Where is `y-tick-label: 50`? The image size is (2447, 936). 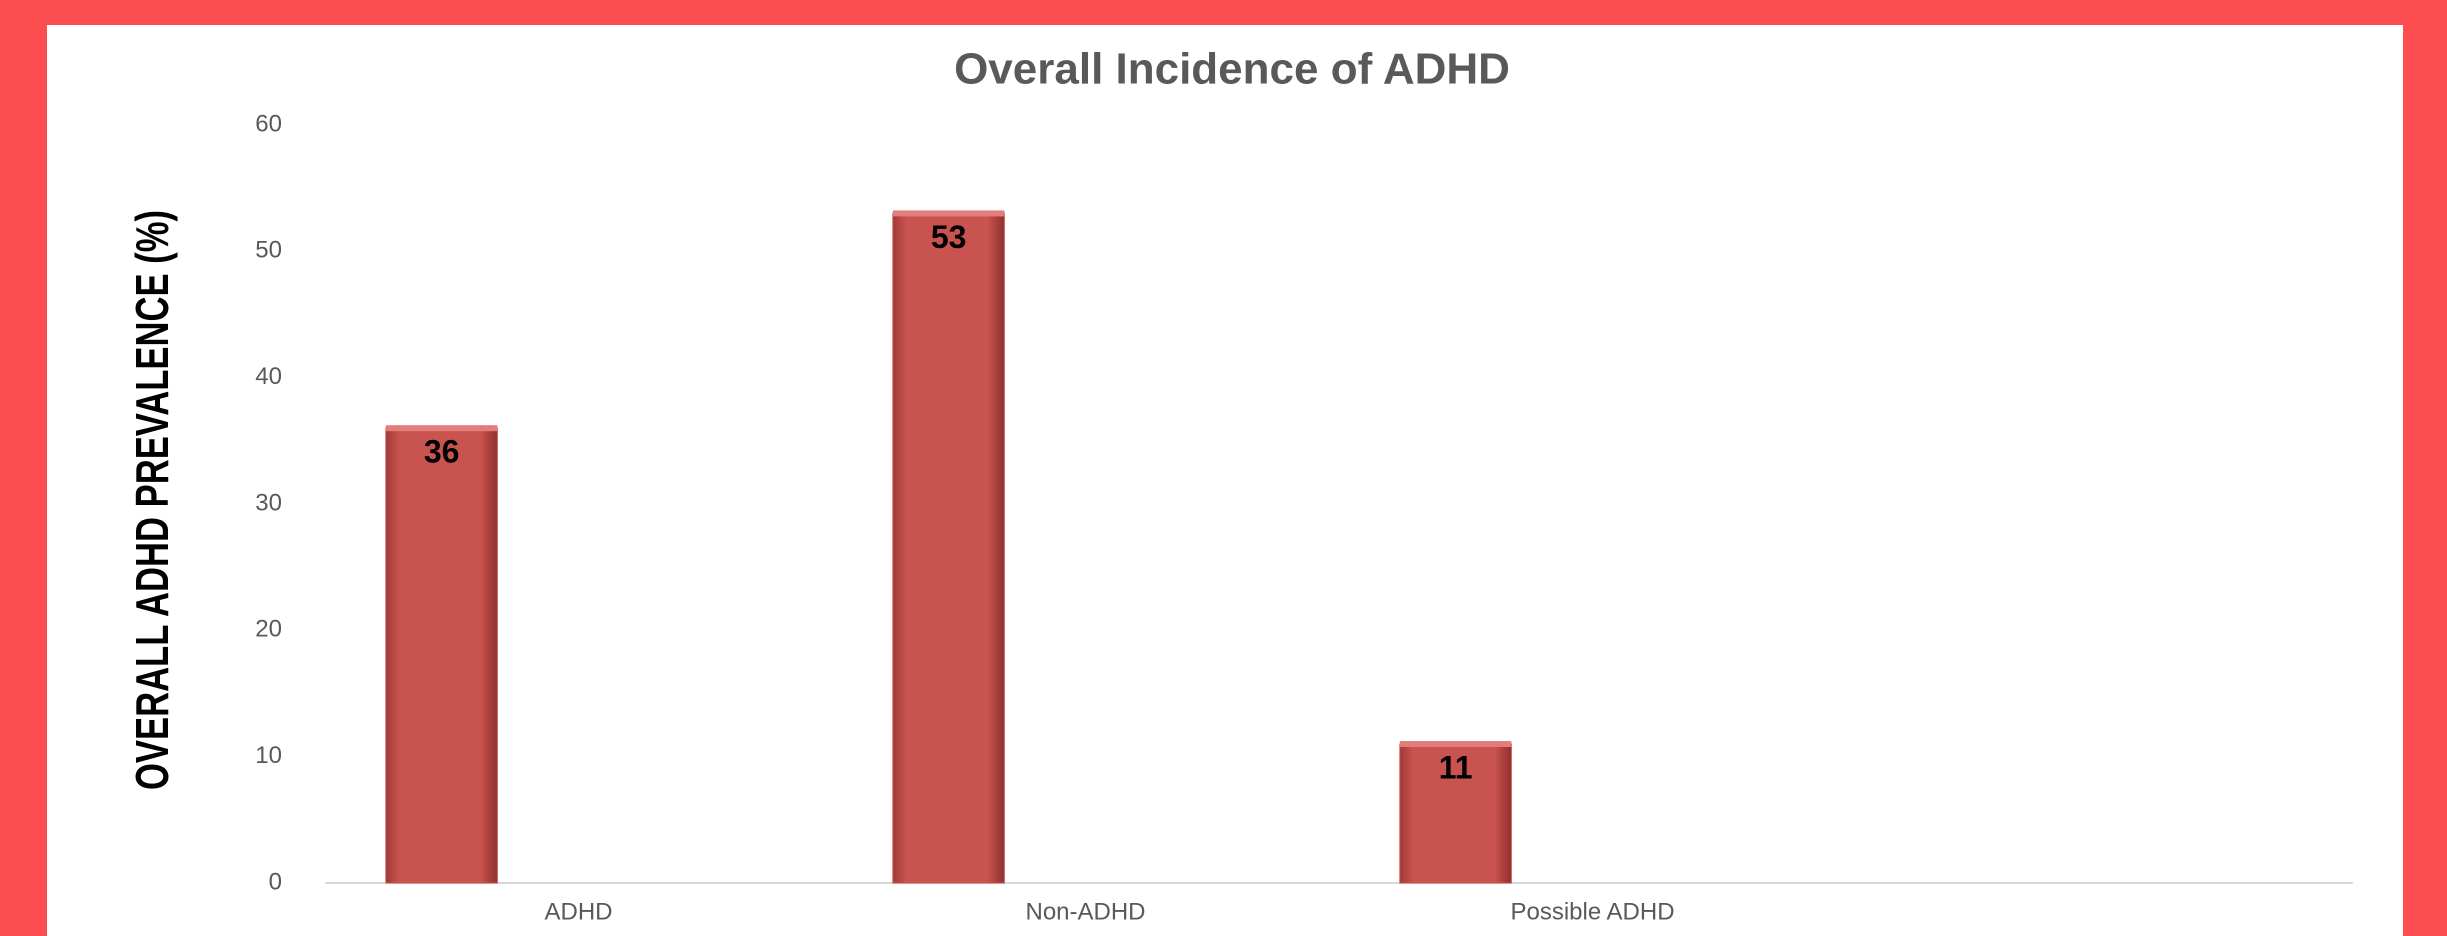
y-tick-label: 50 is located at coordinates (268, 250).